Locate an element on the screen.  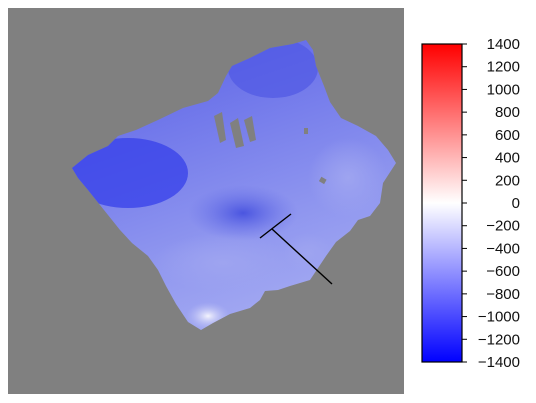
colorbar-tick-label: −1200 is located at coordinates (499, 339).